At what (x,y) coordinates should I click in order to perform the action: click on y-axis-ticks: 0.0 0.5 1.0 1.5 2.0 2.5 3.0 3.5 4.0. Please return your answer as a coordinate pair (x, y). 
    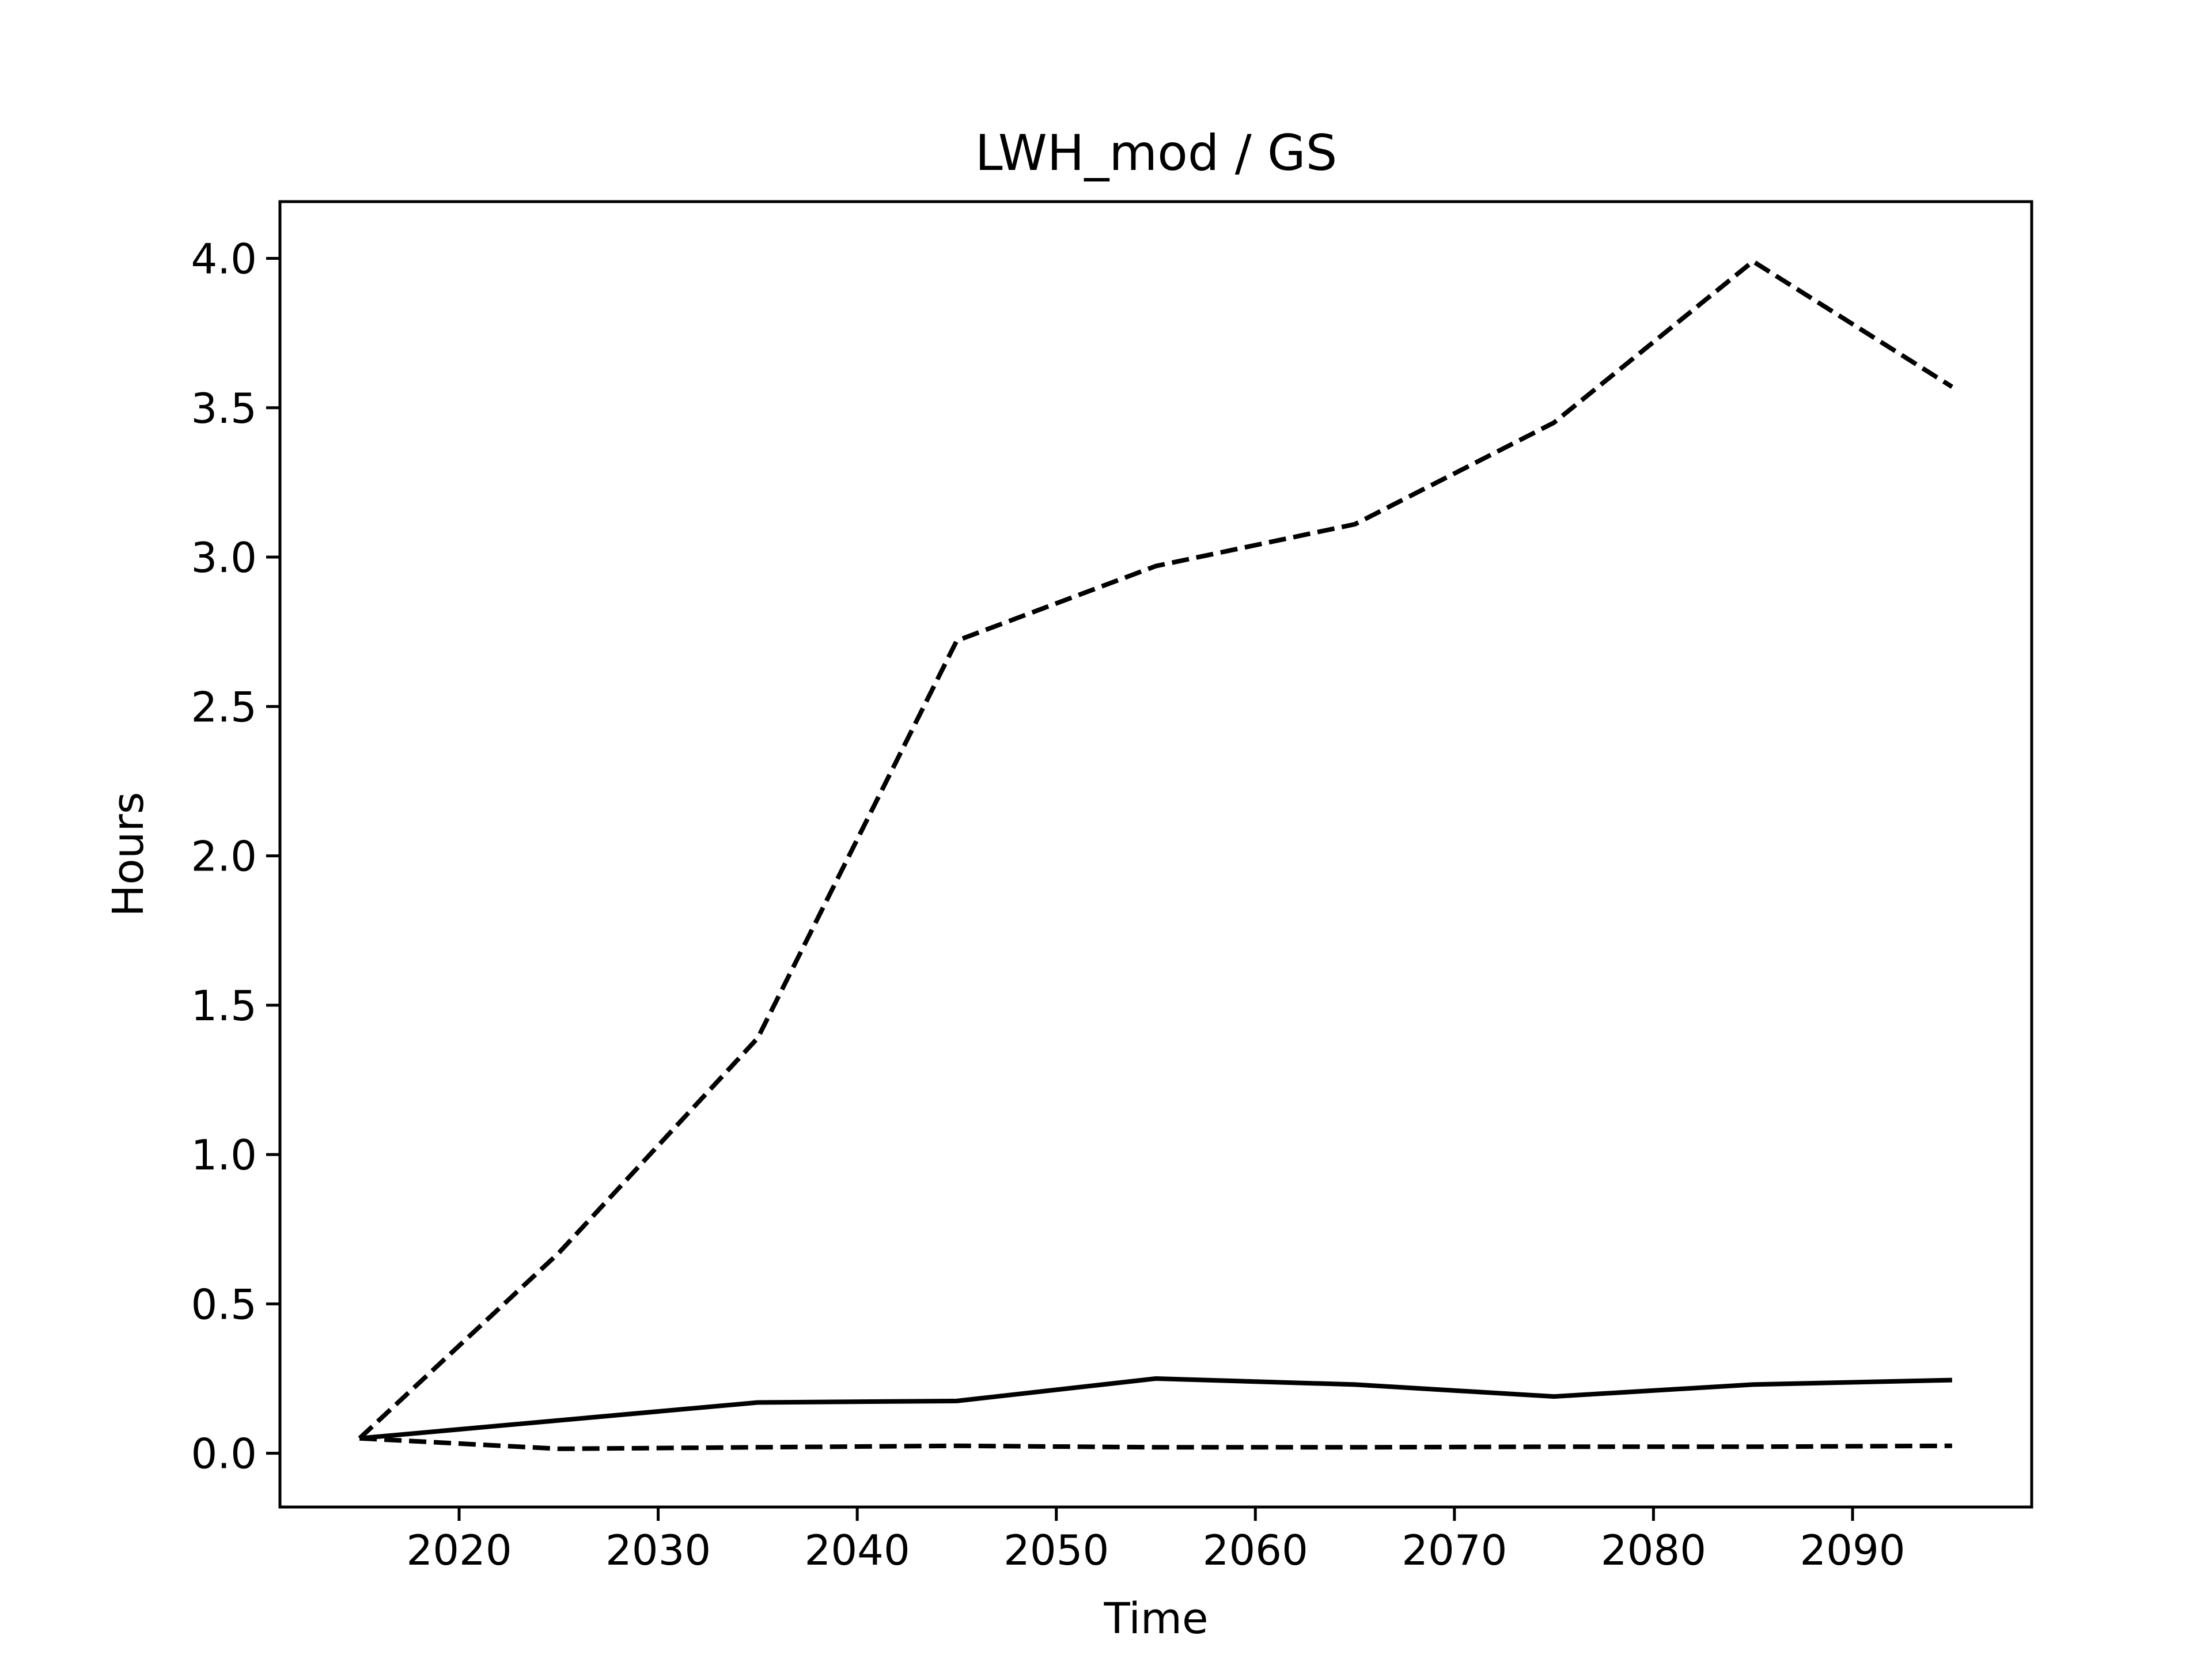
    Looking at the image, I should click on (235, 857).